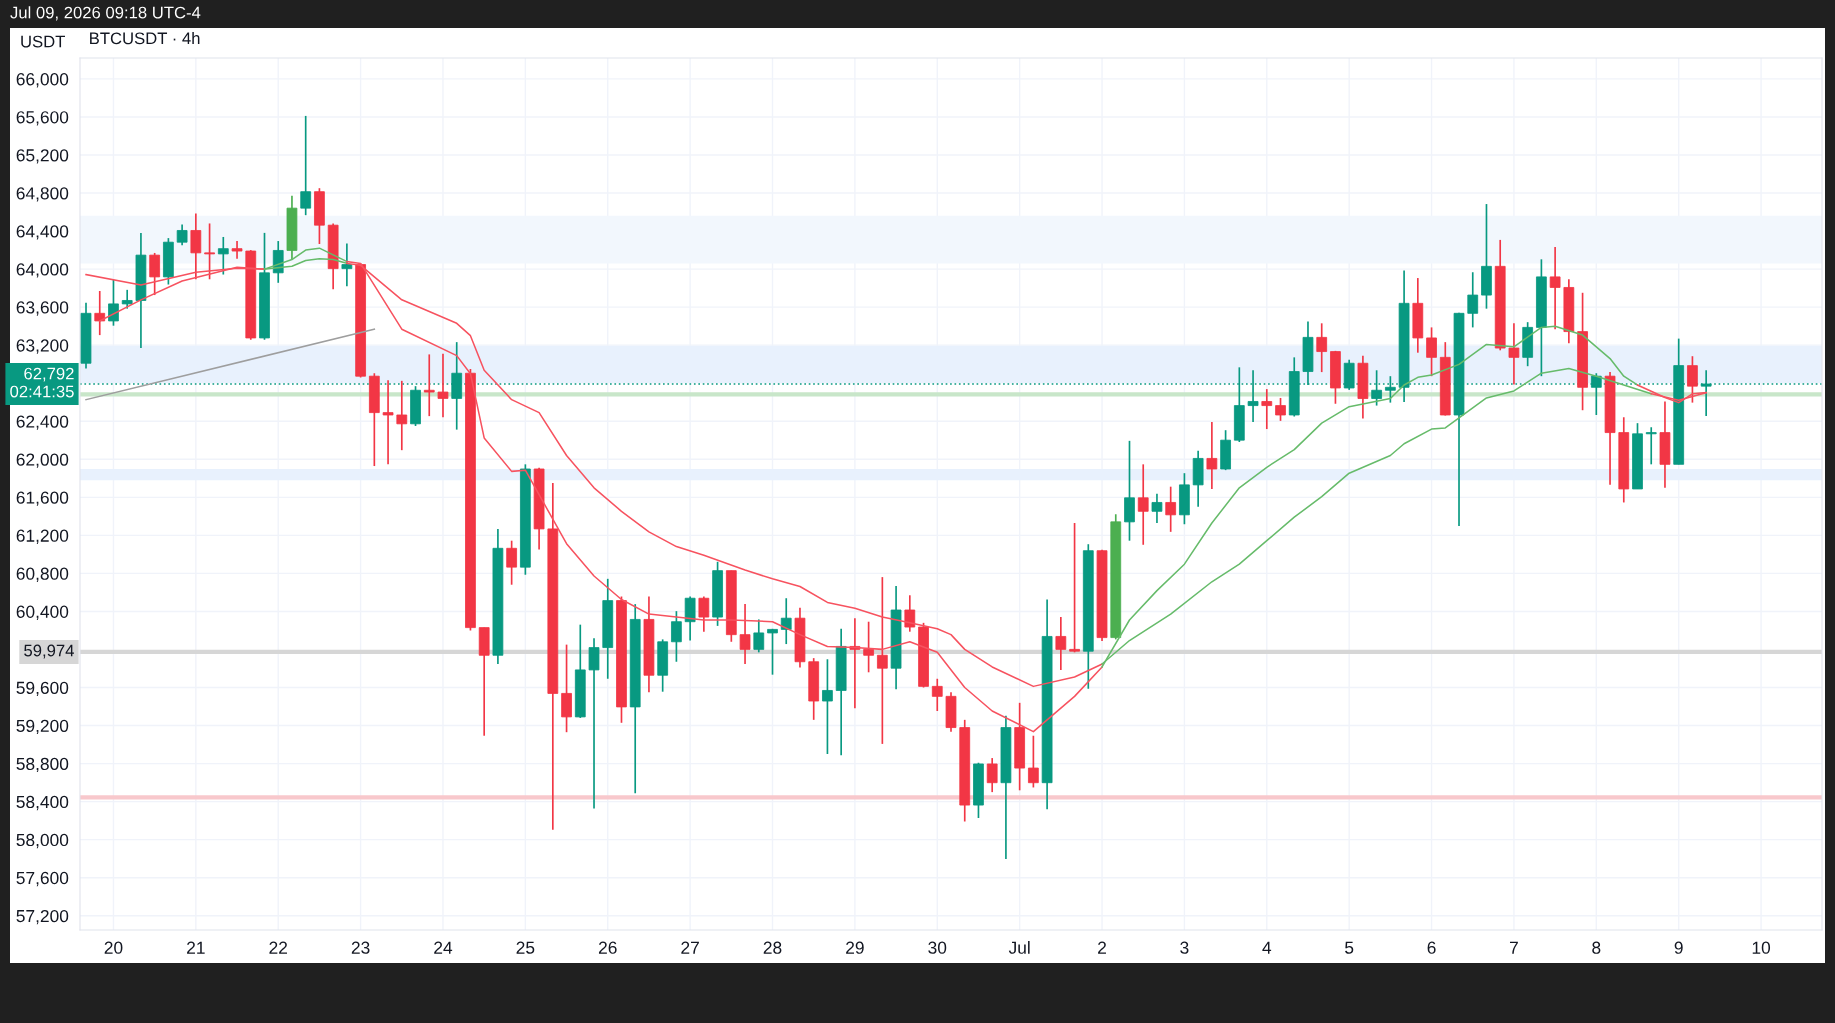  Describe the element at coordinates (1431, 947) in the screenshot. I see `x-tick-label: 6` at that location.